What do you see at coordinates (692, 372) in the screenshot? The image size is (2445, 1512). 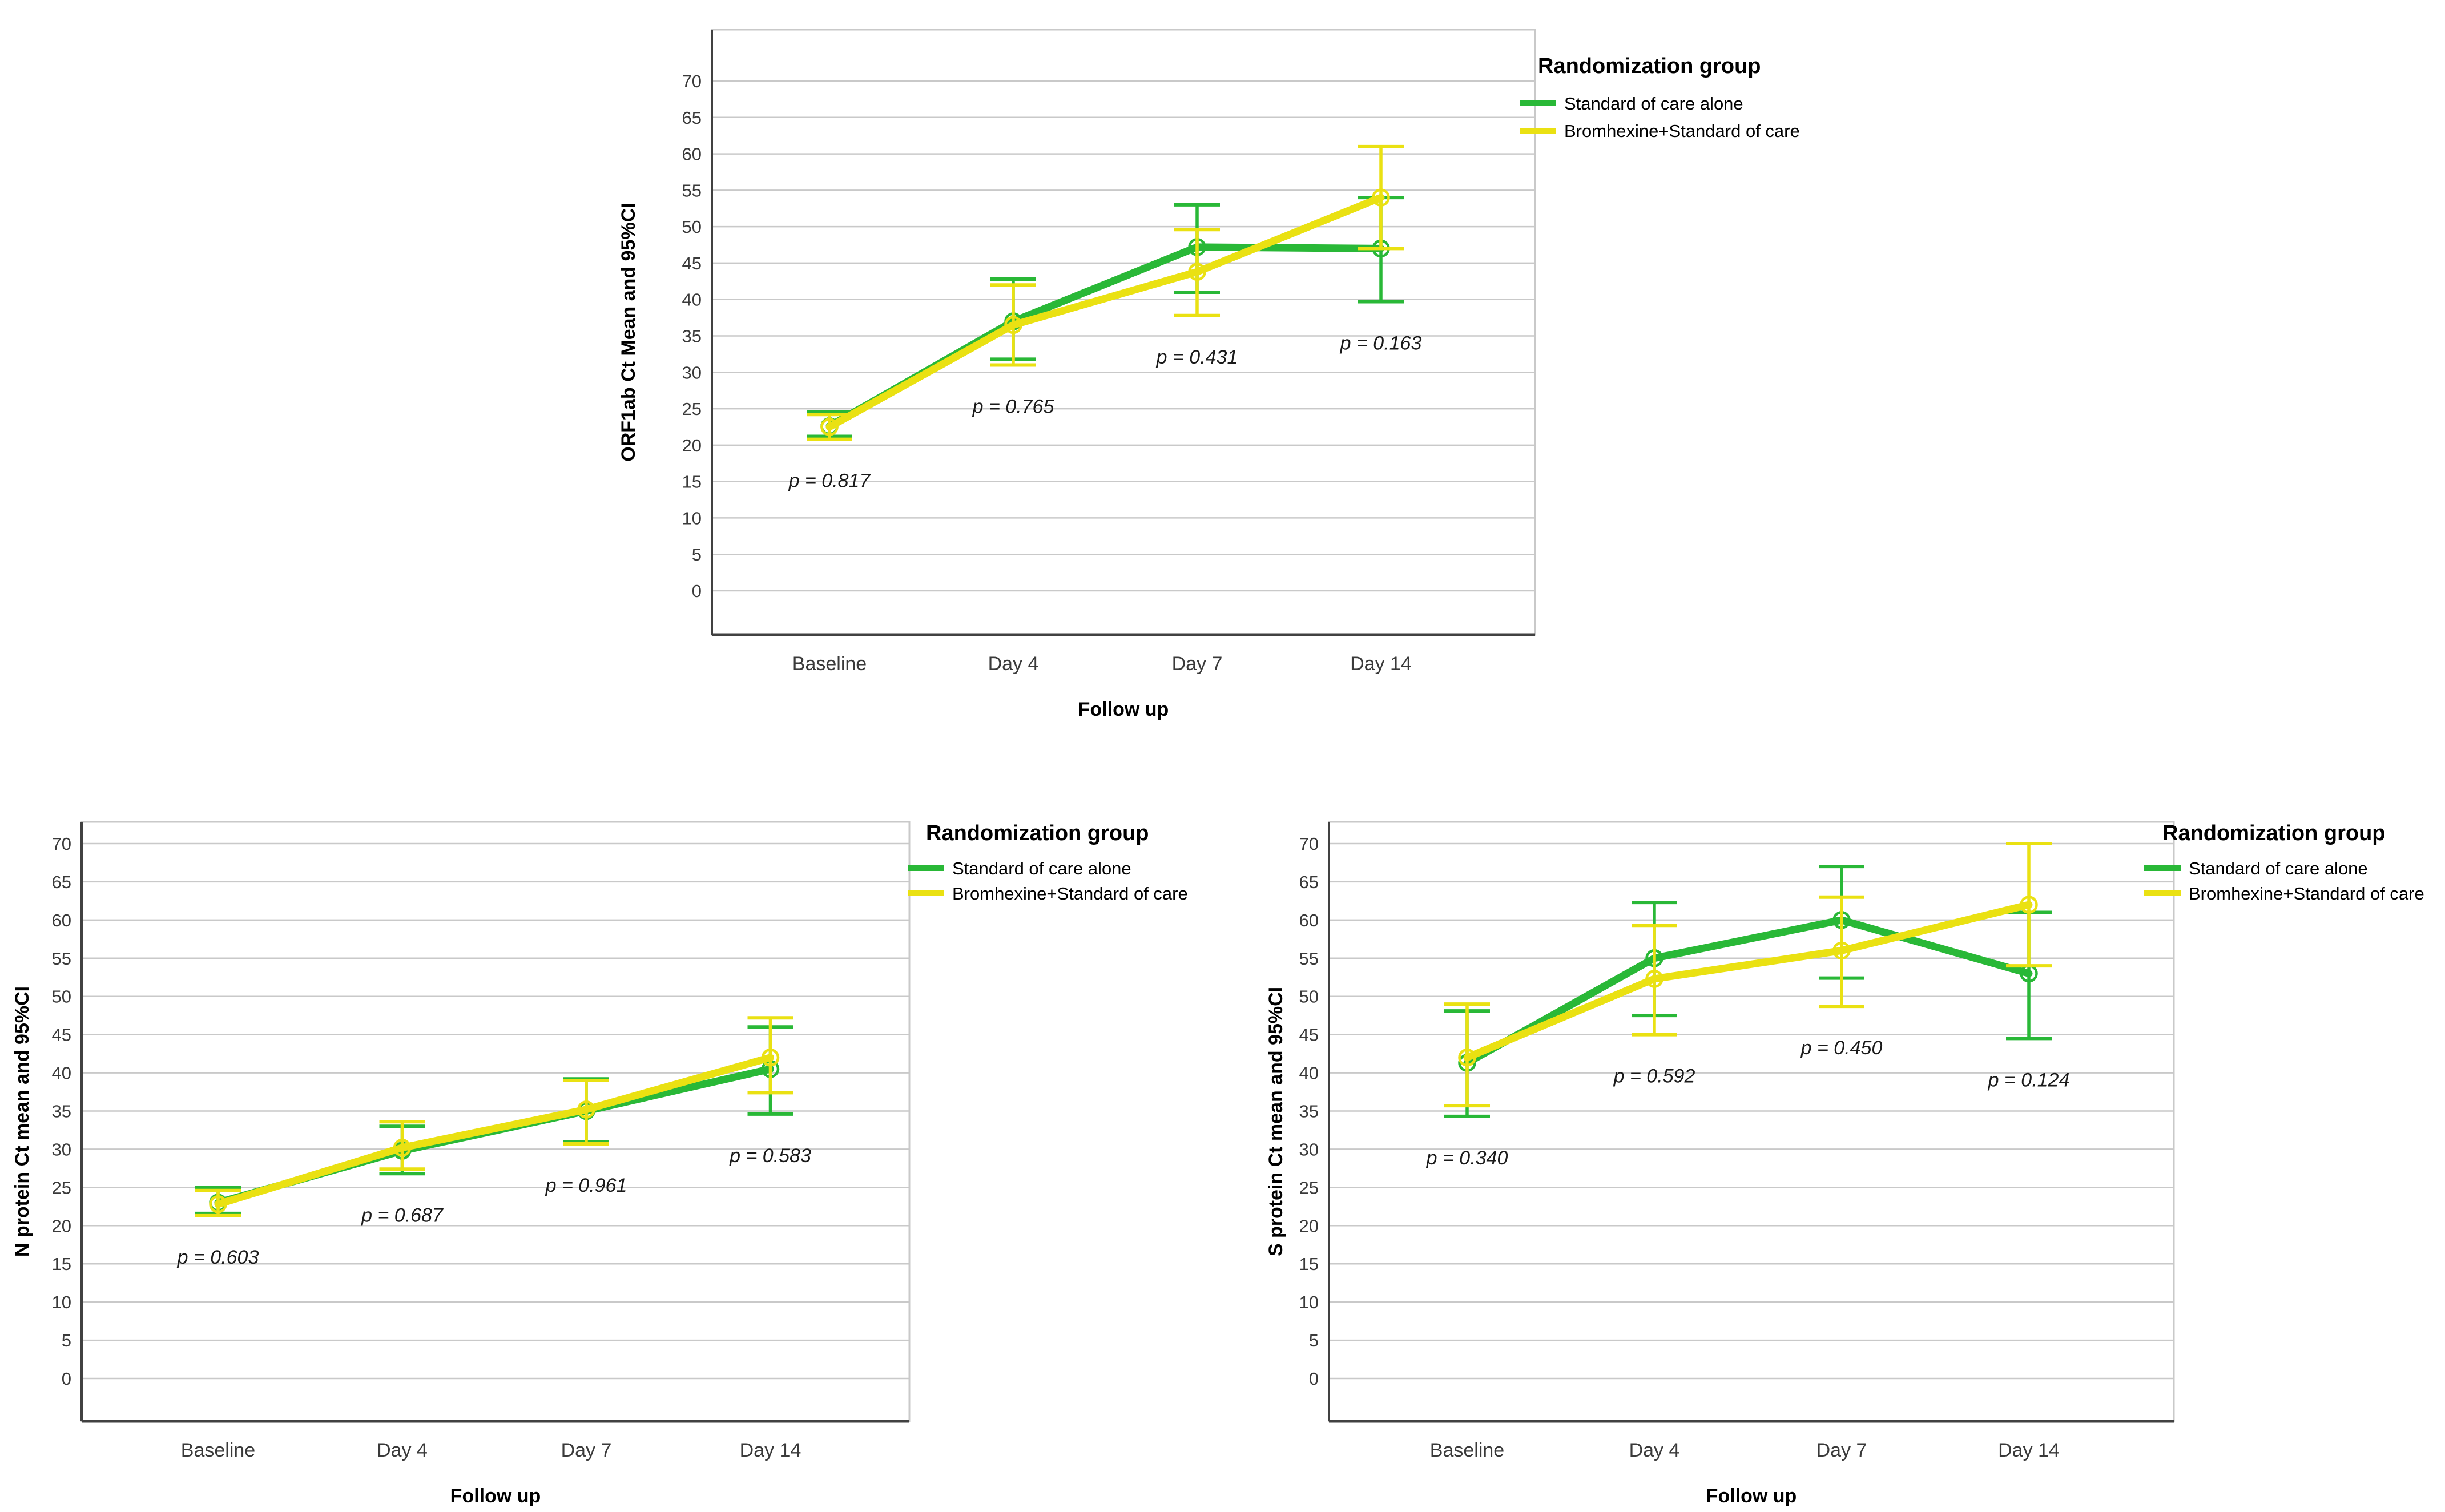 I see `y-tick-label: 30` at bounding box center [692, 372].